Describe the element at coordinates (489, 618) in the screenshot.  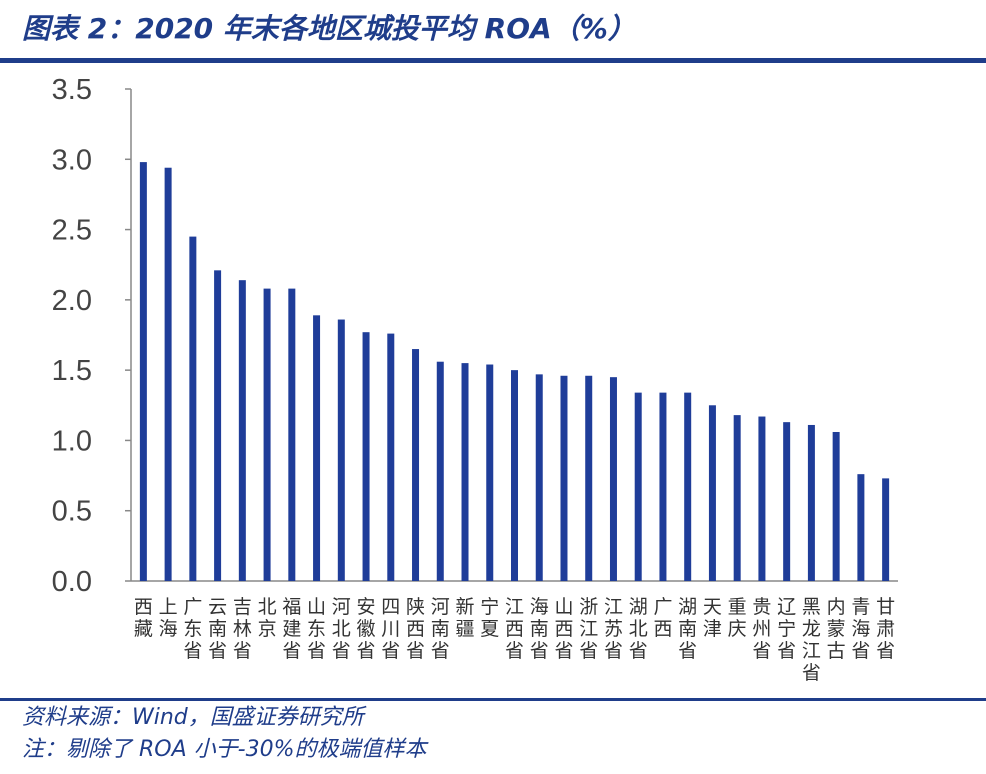
I see `x-category-label: 宁夏` at that location.